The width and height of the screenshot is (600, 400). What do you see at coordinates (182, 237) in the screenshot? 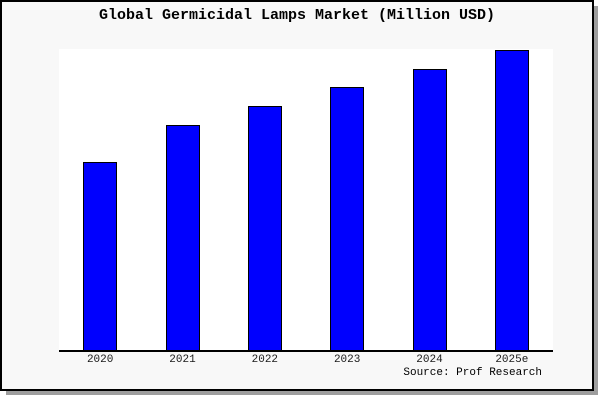
I see `bar-2021` at bounding box center [182, 237].